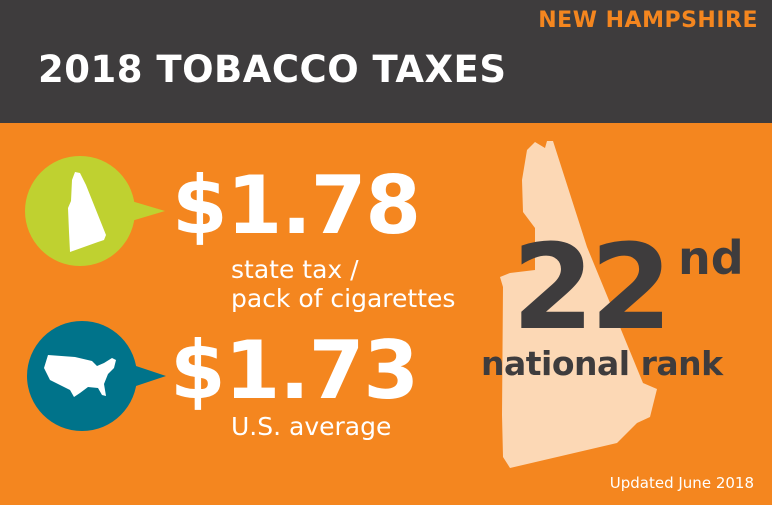  What do you see at coordinates (296, 205) in the screenshot?
I see `state-tax-value: $1.78` at bounding box center [296, 205].